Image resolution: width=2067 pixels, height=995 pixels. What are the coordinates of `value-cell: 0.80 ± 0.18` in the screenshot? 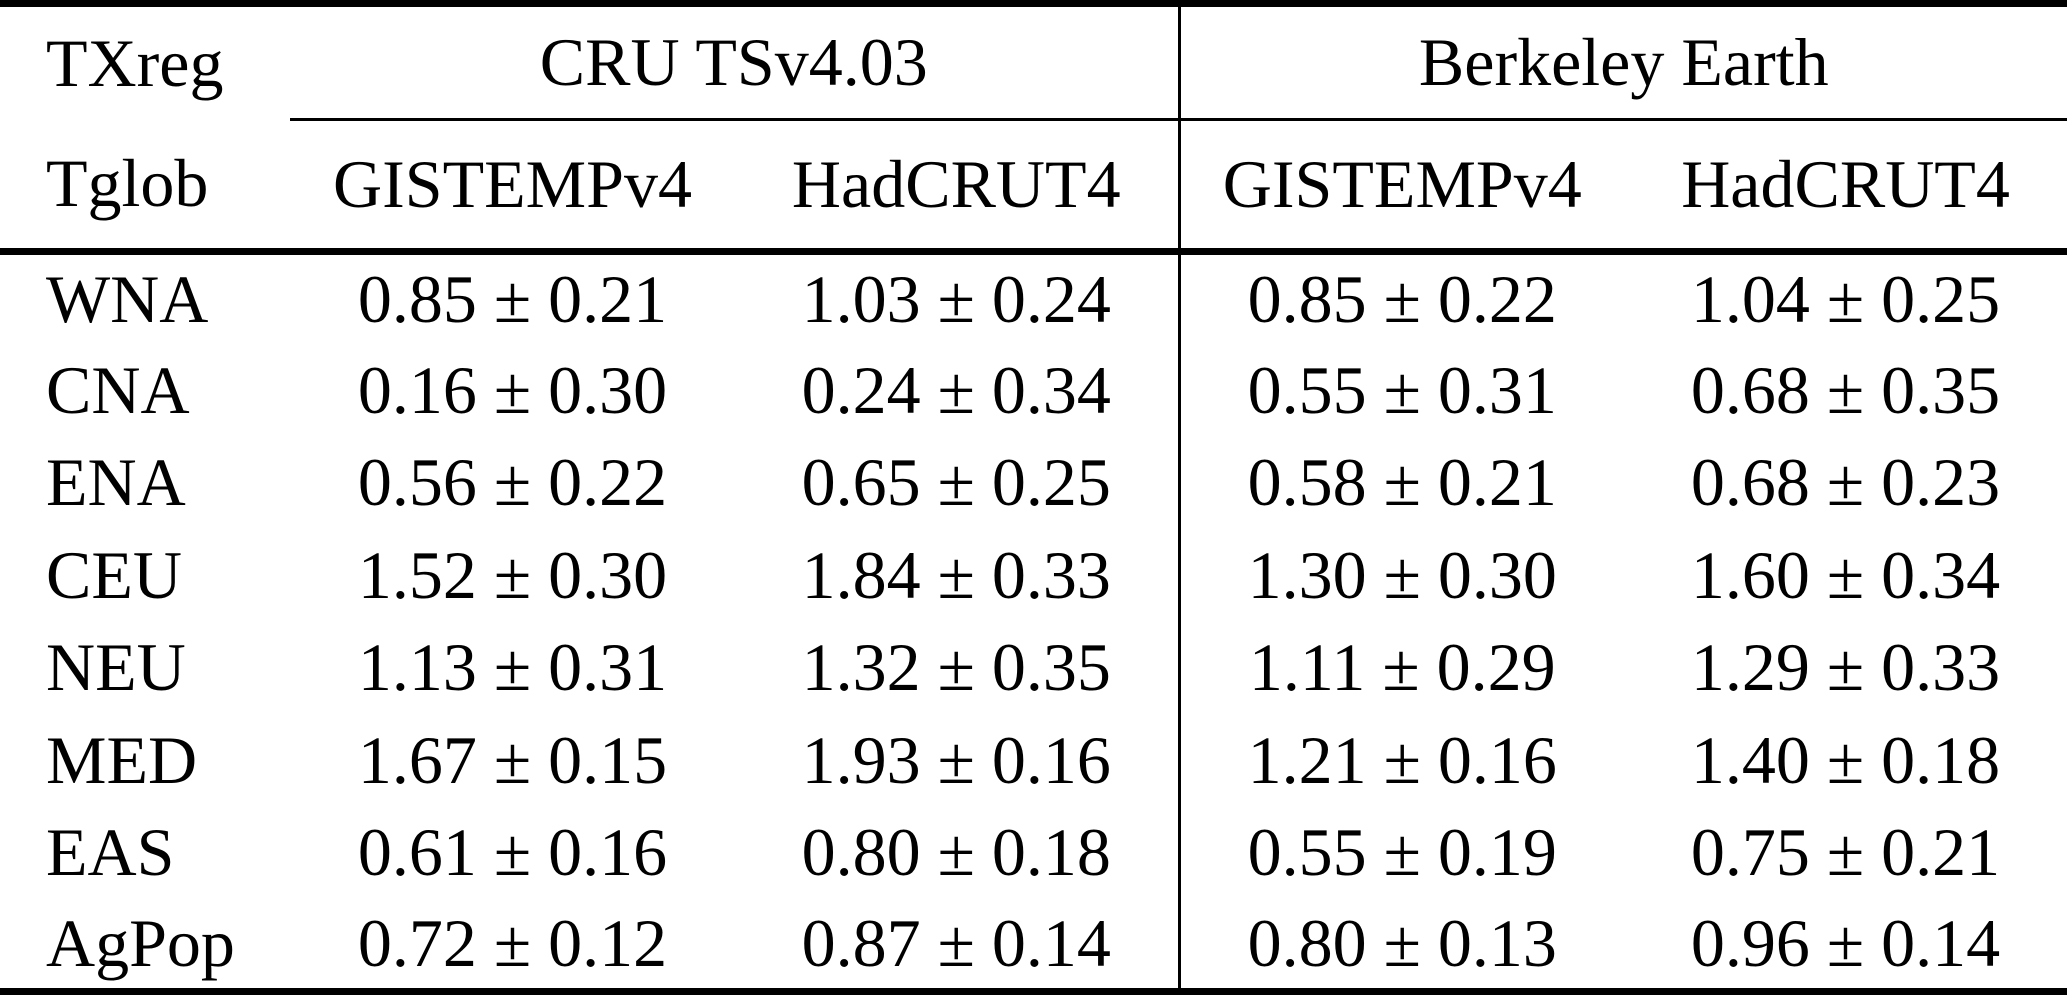 It's located at (956, 852).